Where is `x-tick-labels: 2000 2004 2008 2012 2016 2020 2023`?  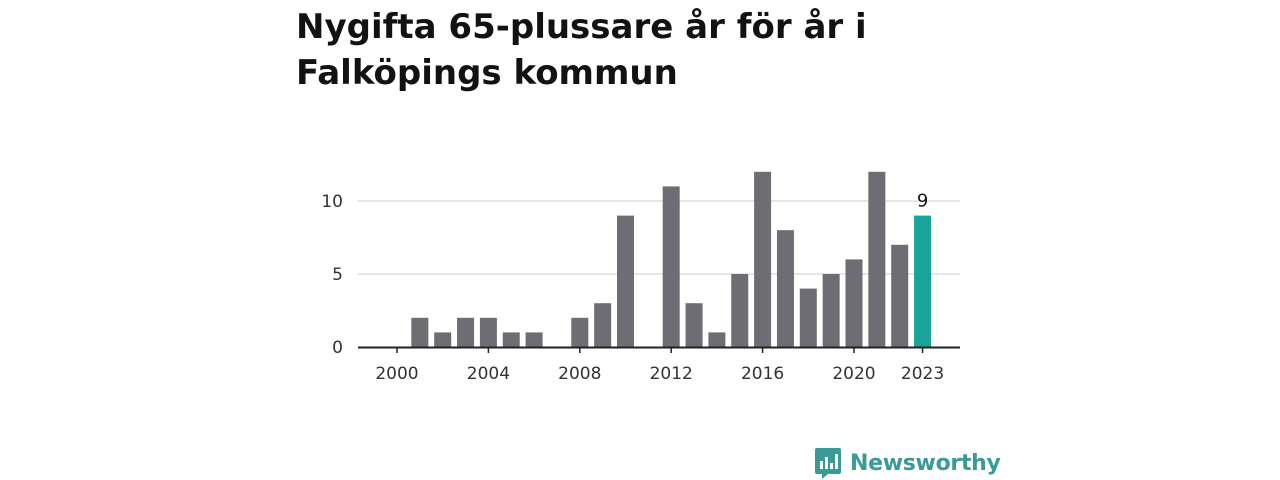 x-tick-labels: 2000 2004 2008 2012 2016 2020 2023 is located at coordinates (659, 365).